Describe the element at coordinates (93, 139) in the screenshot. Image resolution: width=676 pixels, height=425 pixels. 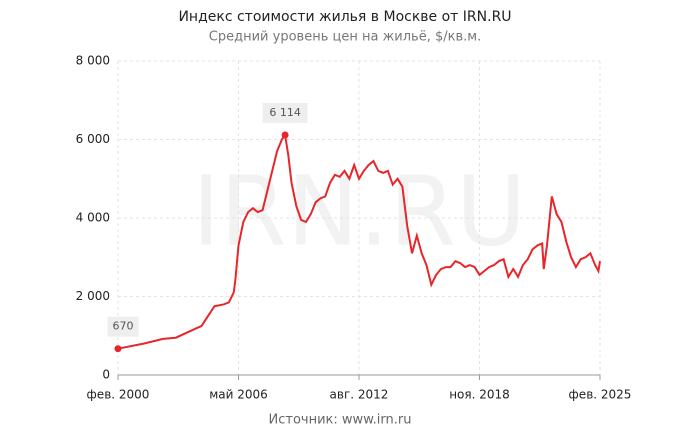
I see `y-tick-label: 6 000` at that location.